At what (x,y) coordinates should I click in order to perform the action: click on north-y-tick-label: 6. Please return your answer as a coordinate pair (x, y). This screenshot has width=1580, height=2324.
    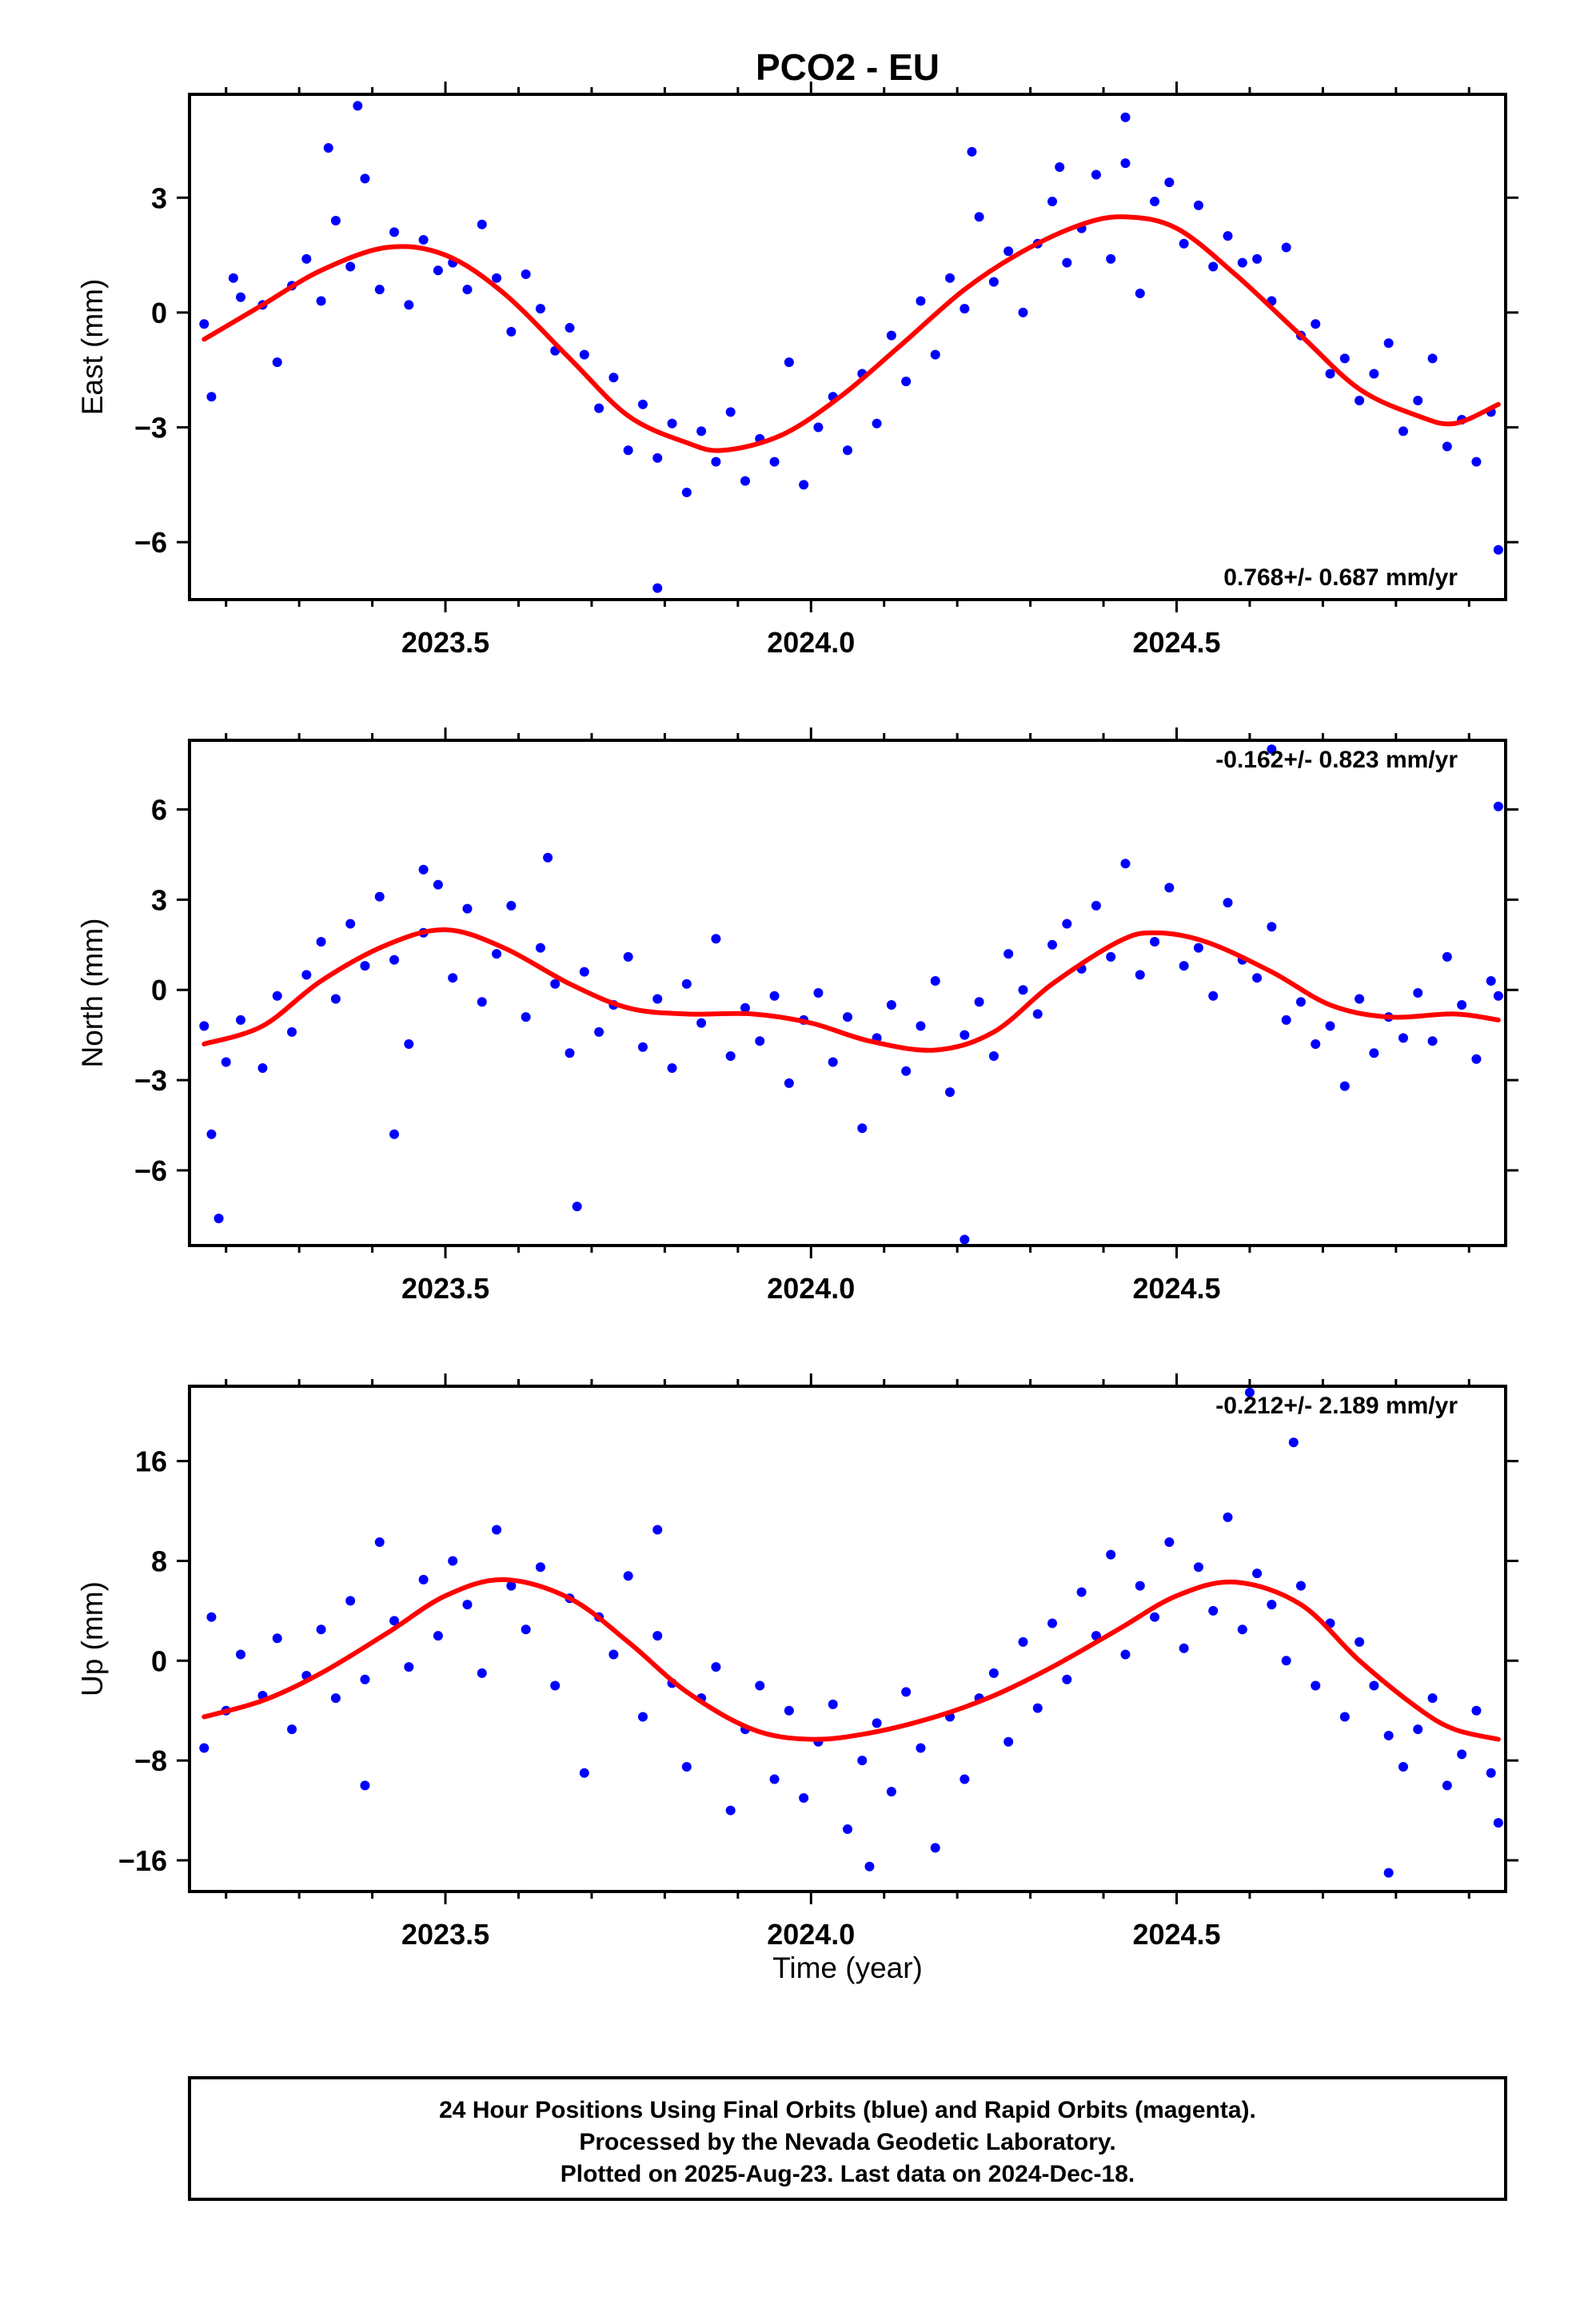
    Looking at the image, I should click on (159, 811).